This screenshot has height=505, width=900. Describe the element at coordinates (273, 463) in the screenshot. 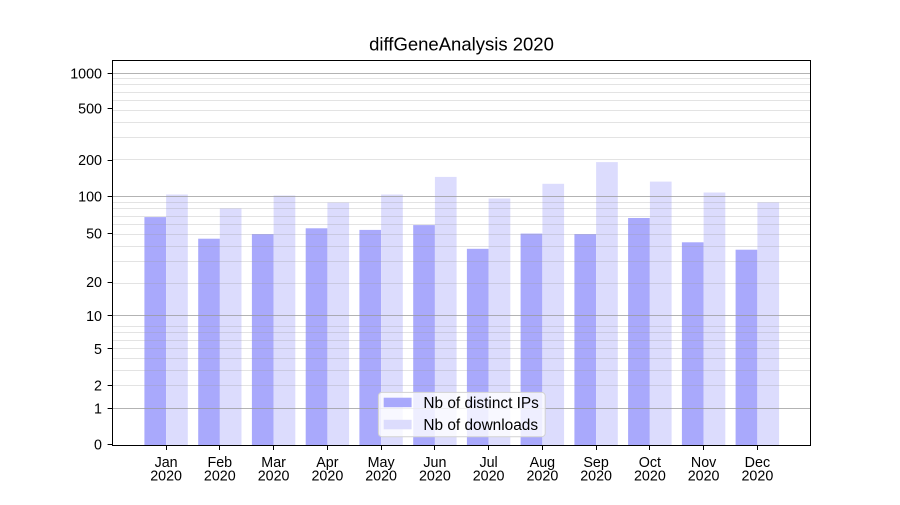

I see `svg-text: Mar` at that location.